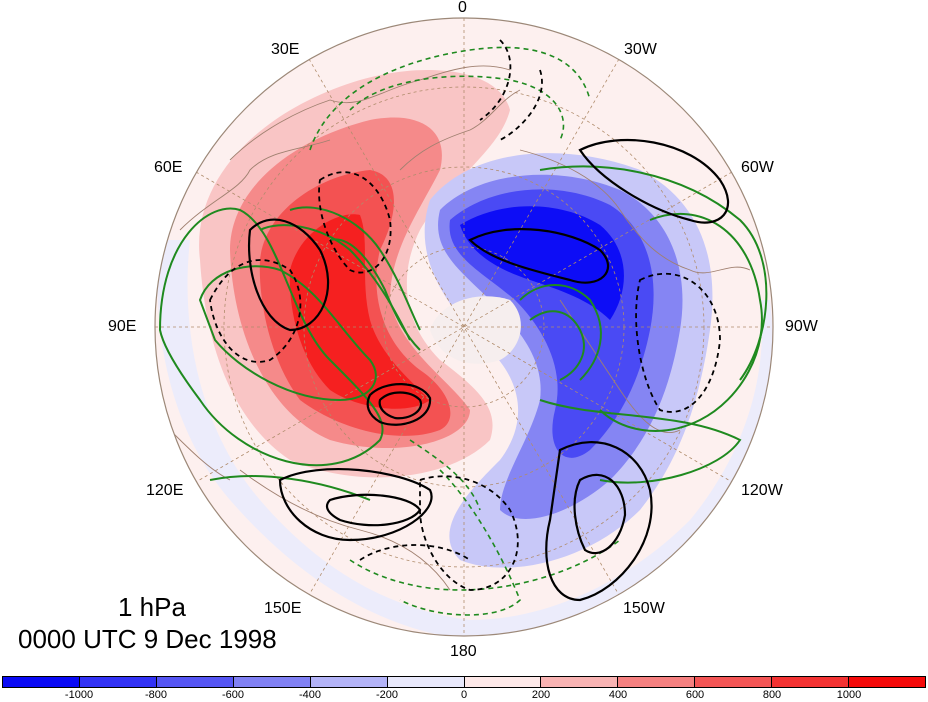 Image resolution: width=928 pixels, height=702 pixels. What do you see at coordinates (644, 608) in the screenshot?
I see `lon-label-150w: 150W` at bounding box center [644, 608].